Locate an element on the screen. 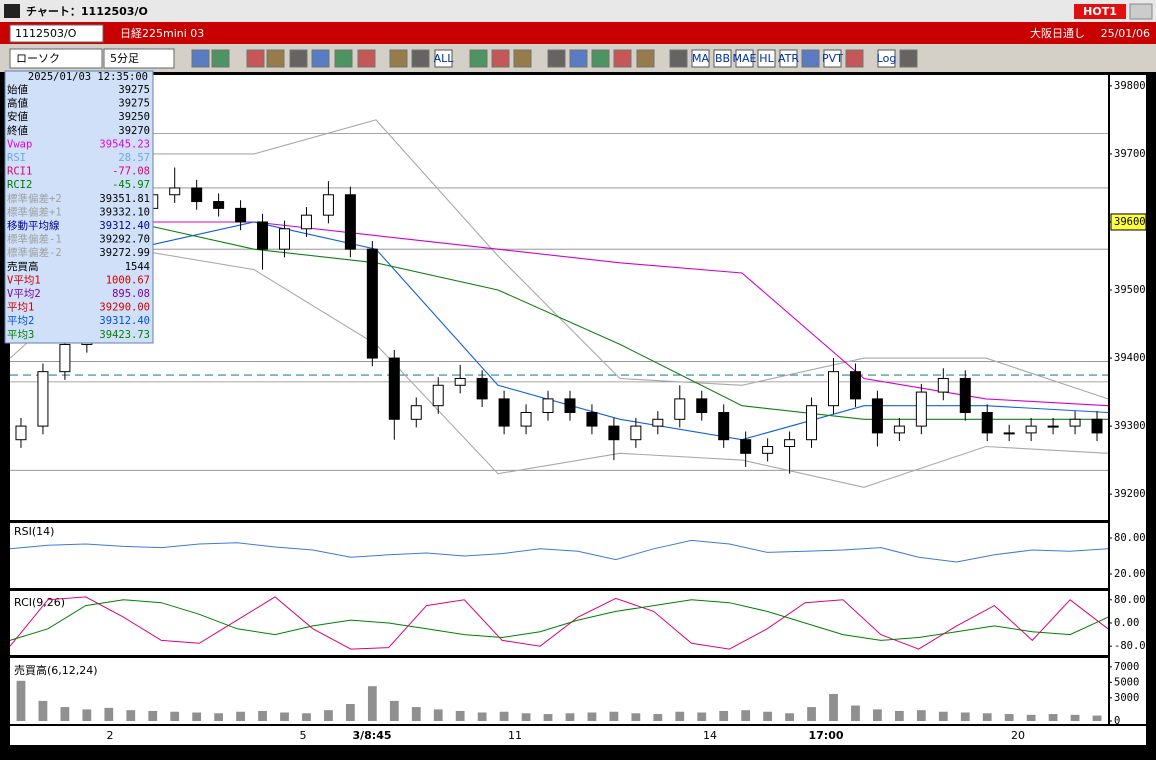 This screenshot has height=760, width=1156. info-background is located at coordinates (79, 207).